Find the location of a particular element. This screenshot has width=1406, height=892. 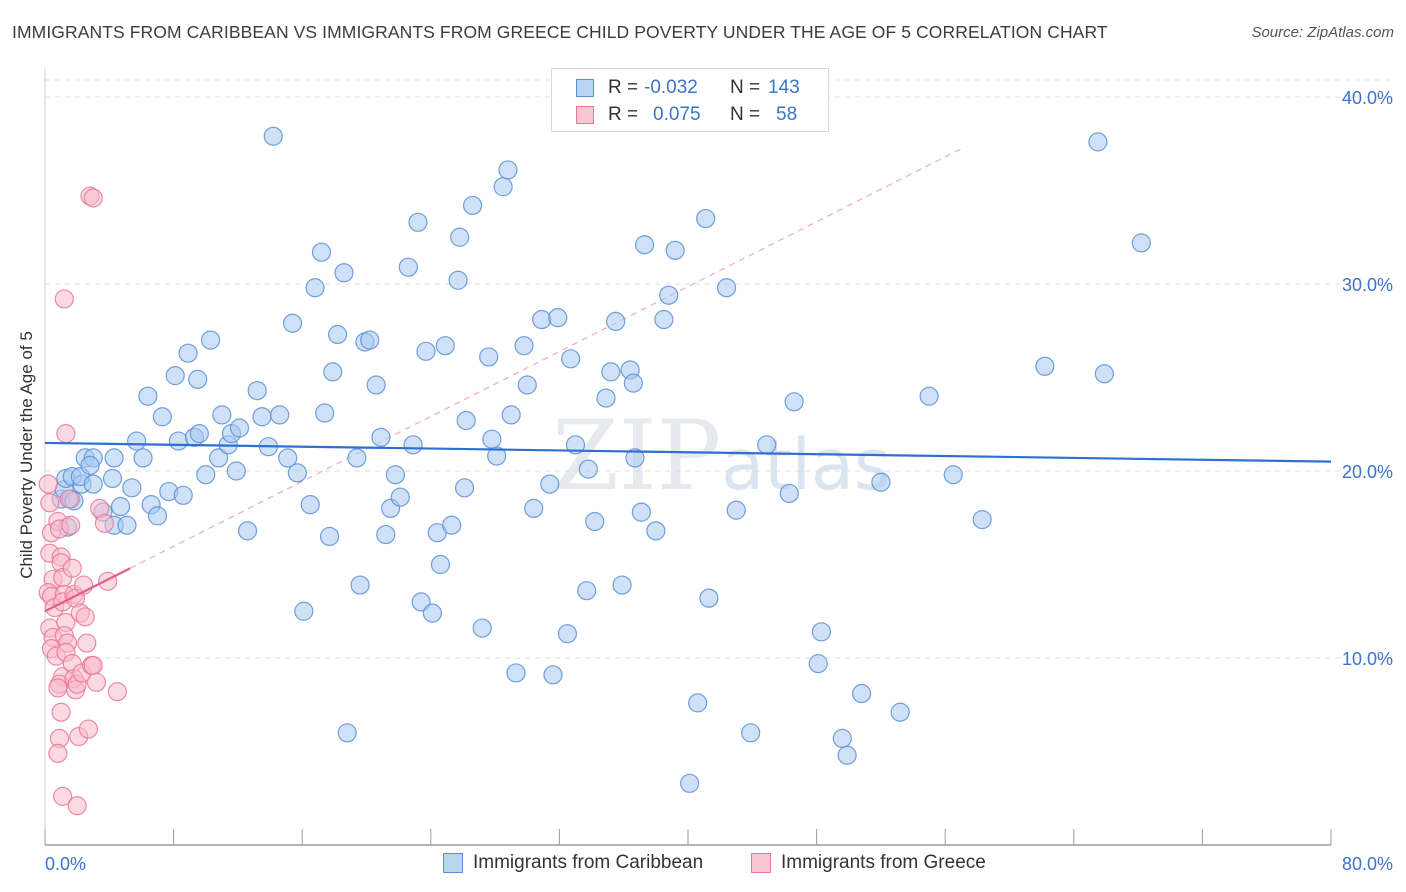

y-tick-label: 10.0% is located at coordinates (1367, 659).